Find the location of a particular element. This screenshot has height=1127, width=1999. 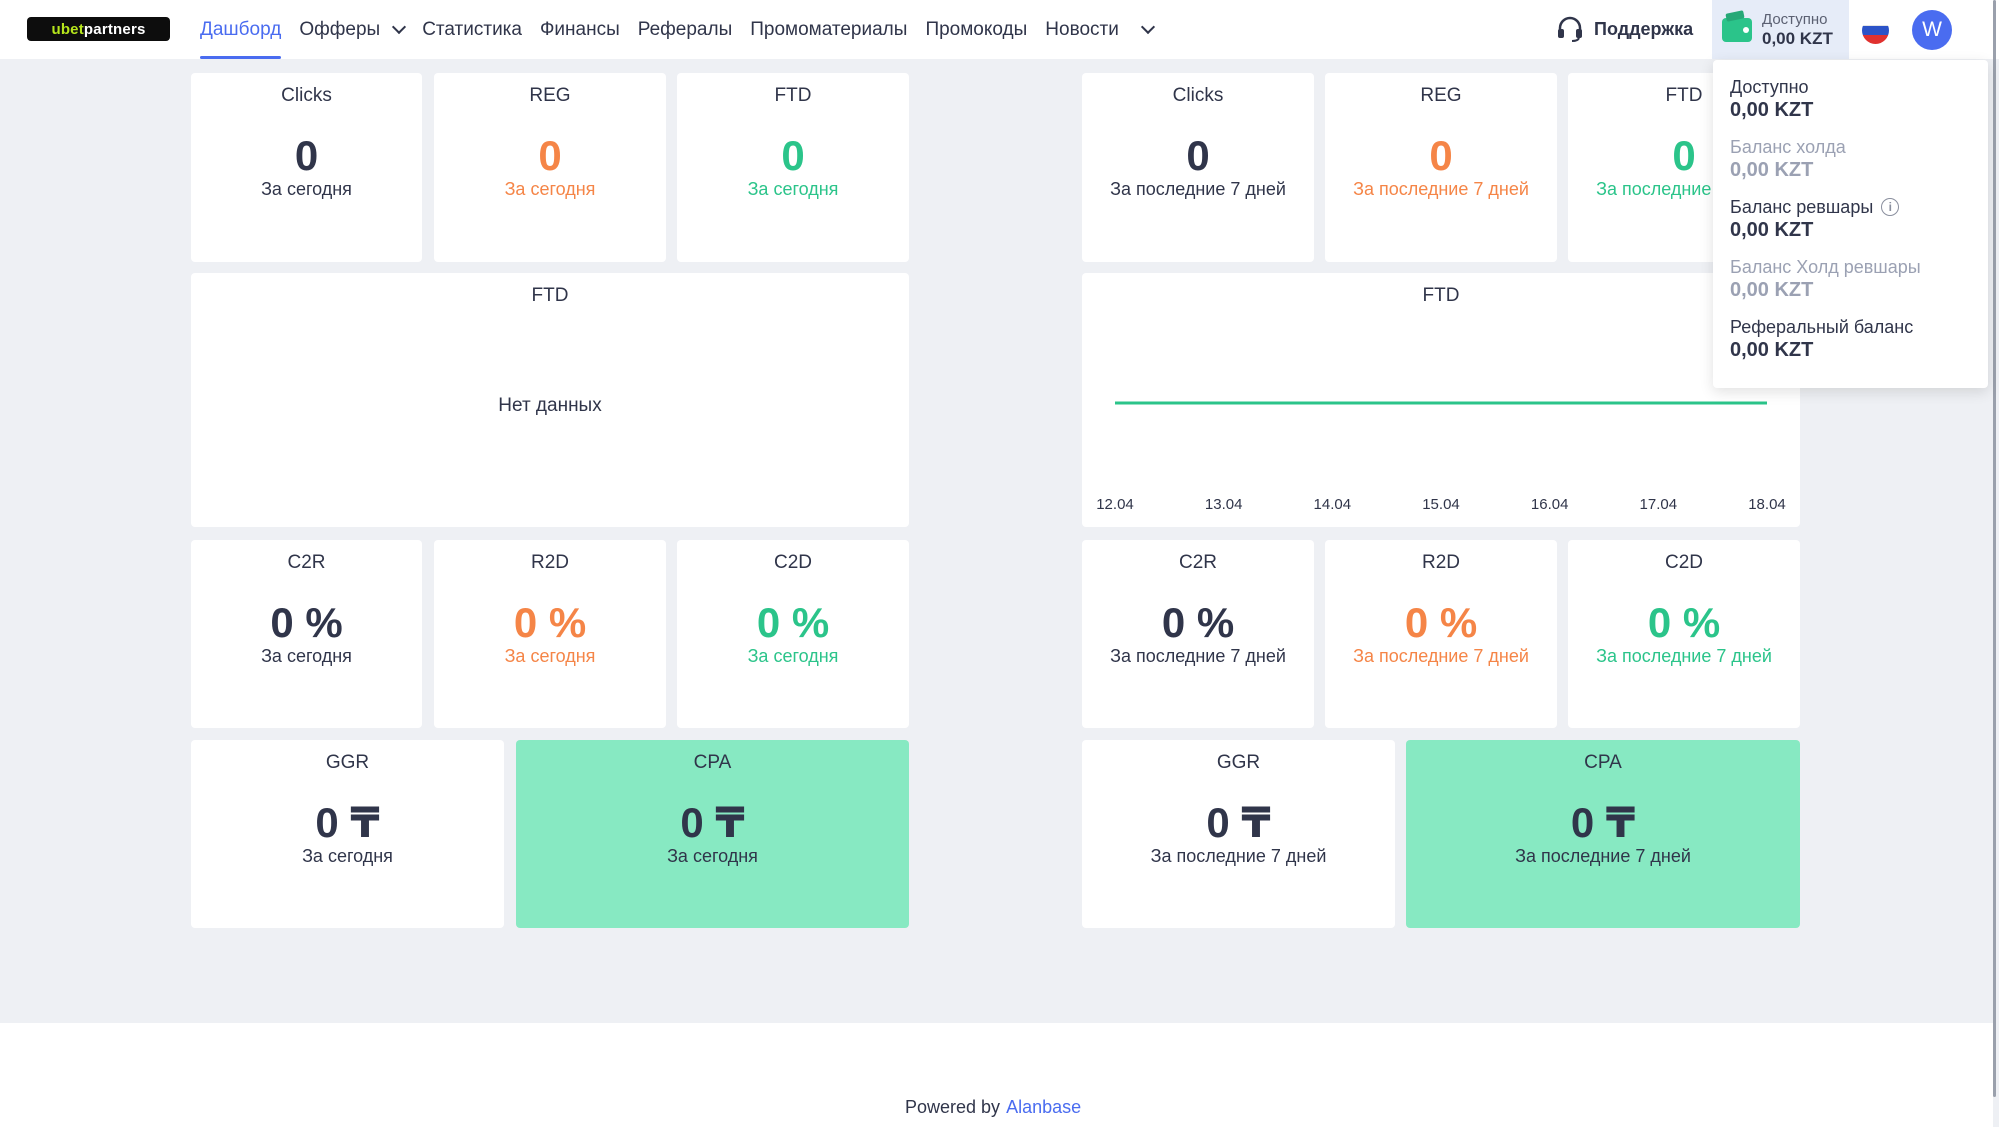

balance-row: Баланс холда 0,00 KZT is located at coordinates (1859, 159).